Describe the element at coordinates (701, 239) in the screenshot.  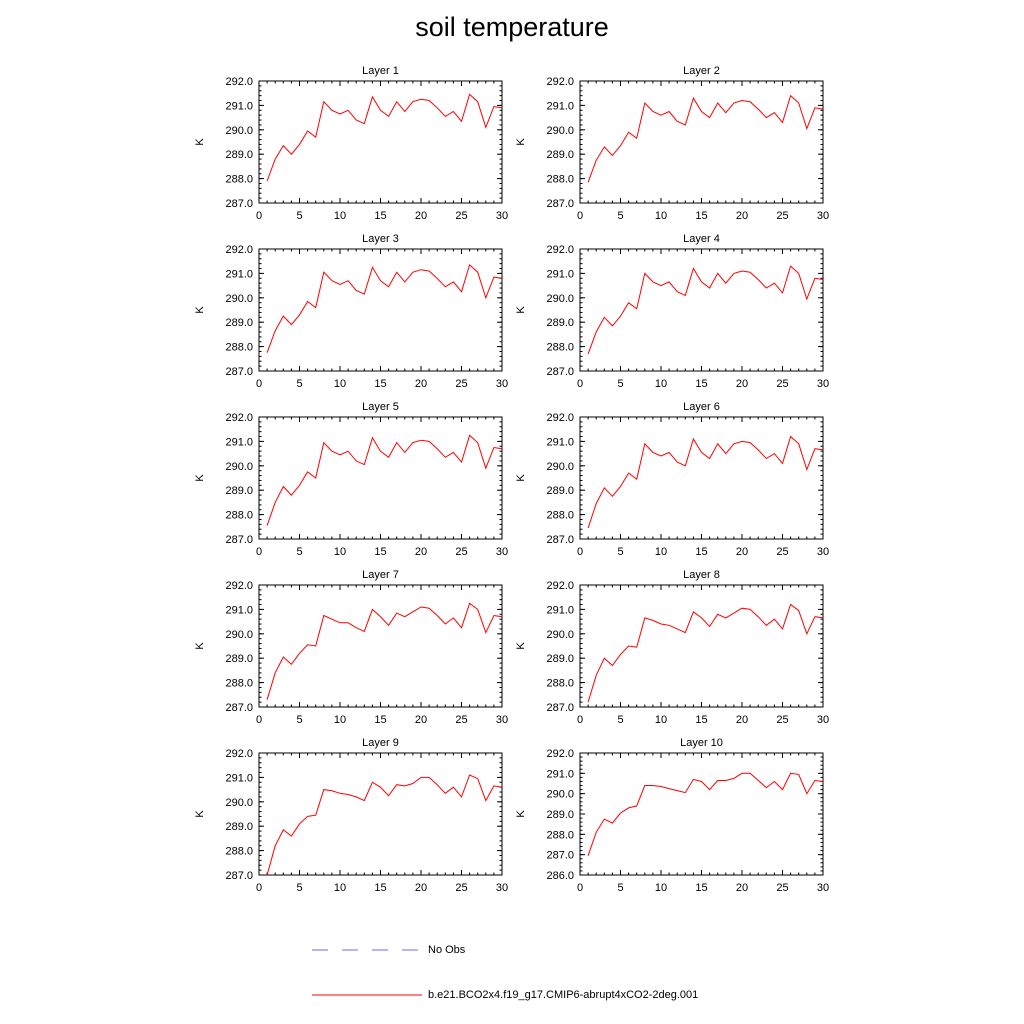
I see `panel-title: Layer 4` at that location.